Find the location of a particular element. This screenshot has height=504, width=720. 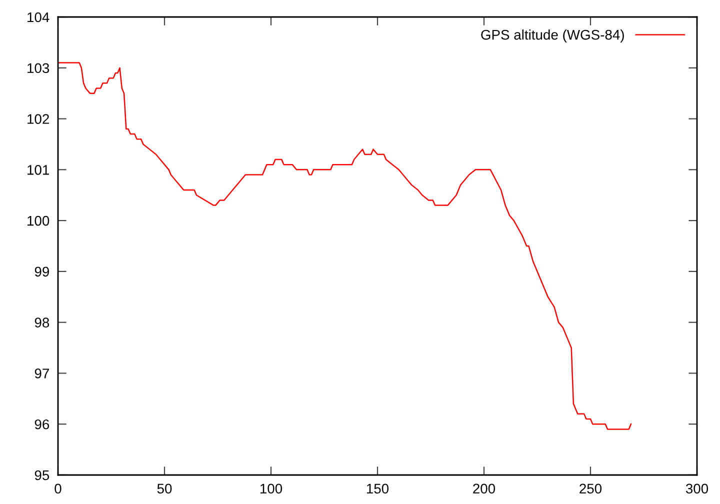

y-tick-label: 96 is located at coordinates (42, 424).